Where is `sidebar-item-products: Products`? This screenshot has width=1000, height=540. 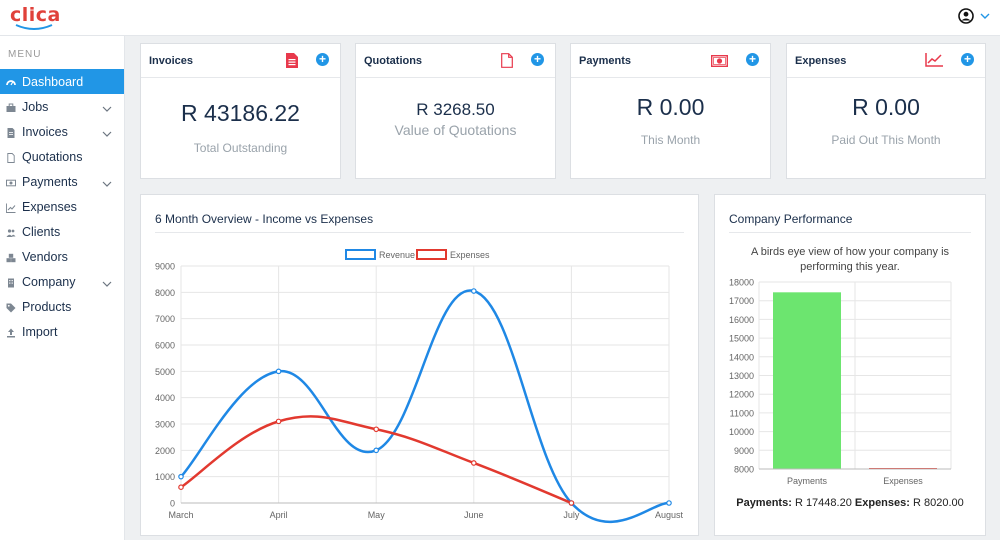 sidebar-item-products: Products is located at coordinates (62, 306).